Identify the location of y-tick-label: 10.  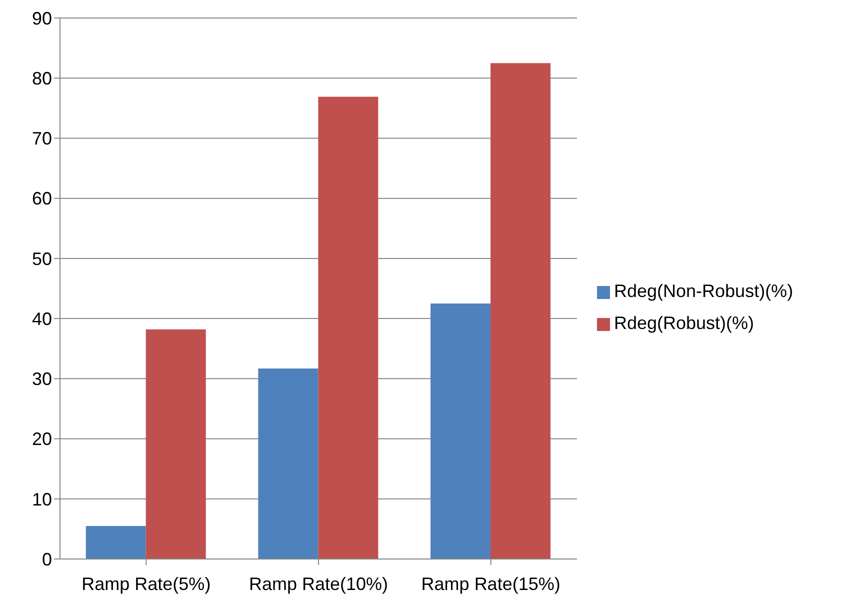
(42, 499).